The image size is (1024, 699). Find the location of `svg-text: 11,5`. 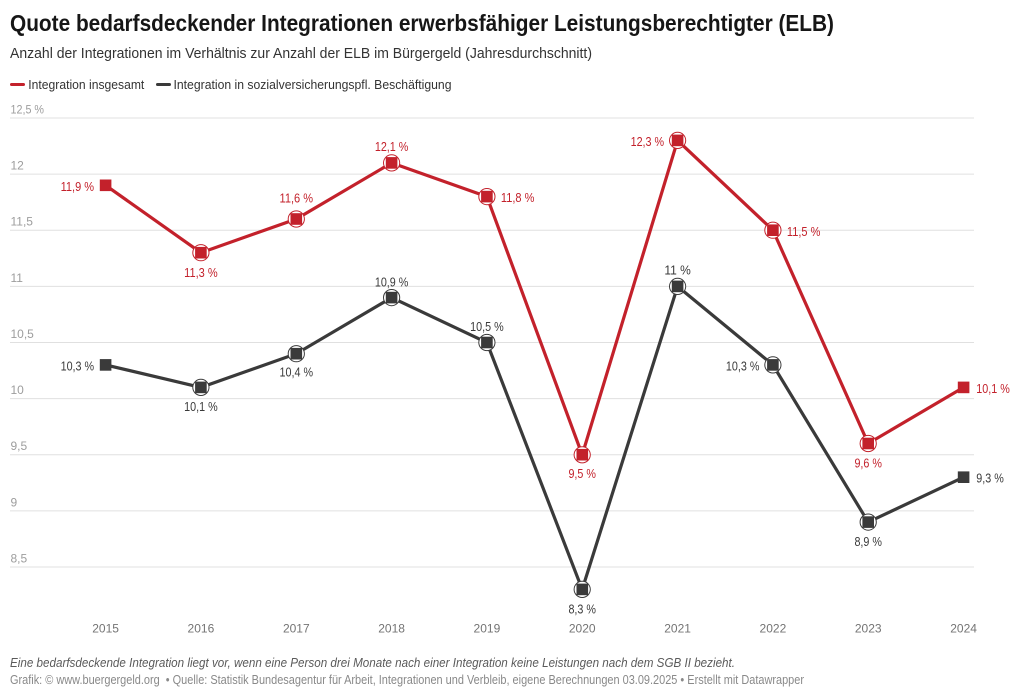

svg-text: 11,5 is located at coordinates (22, 222).